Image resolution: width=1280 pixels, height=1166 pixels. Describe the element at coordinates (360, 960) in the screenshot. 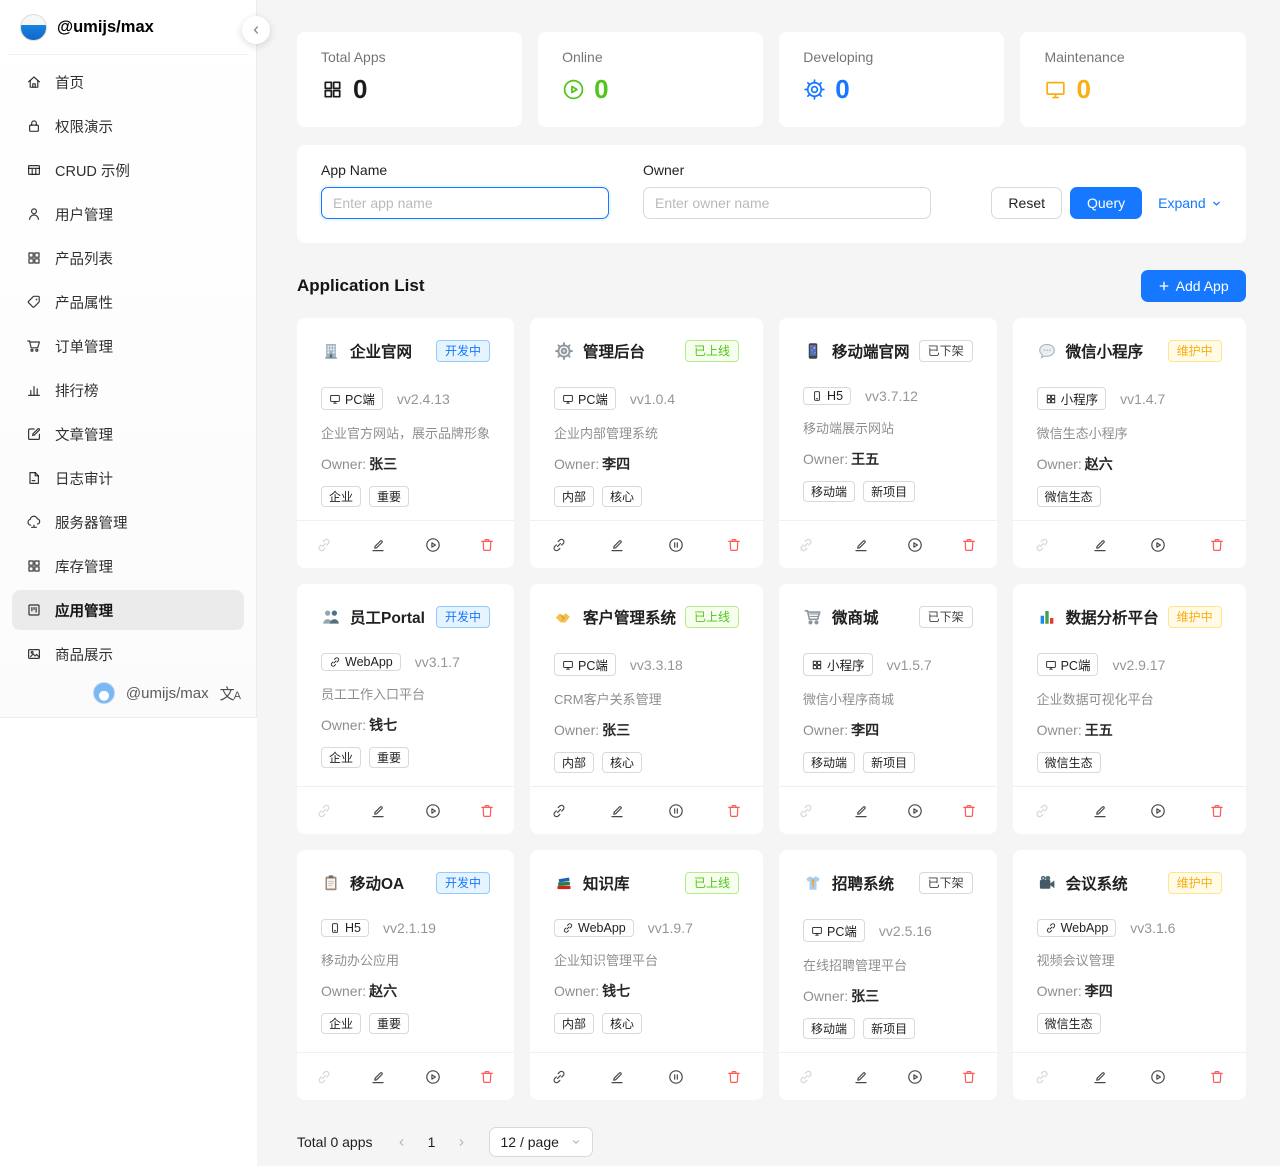

I see `app-description: 移动办公应用` at that location.